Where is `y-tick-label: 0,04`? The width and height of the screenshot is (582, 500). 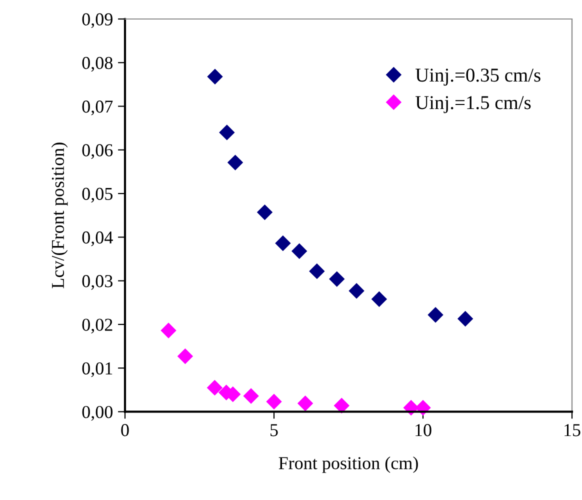
y-tick-label: 0,04 is located at coordinates (97, 238).